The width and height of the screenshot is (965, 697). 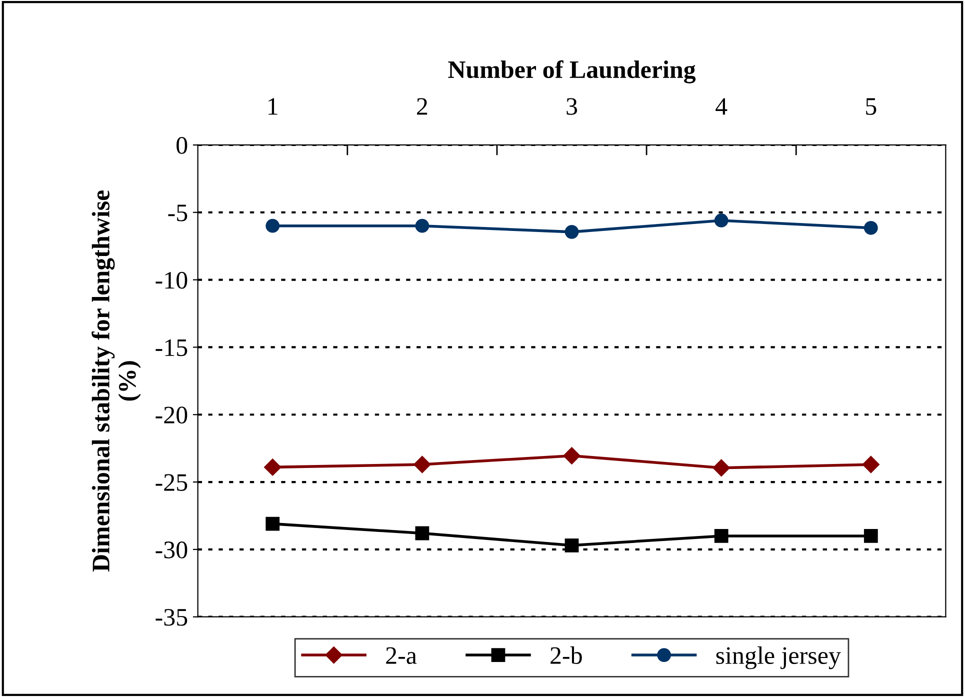 I want to click on legend-label: 2-b, so click(x=566, y=655).